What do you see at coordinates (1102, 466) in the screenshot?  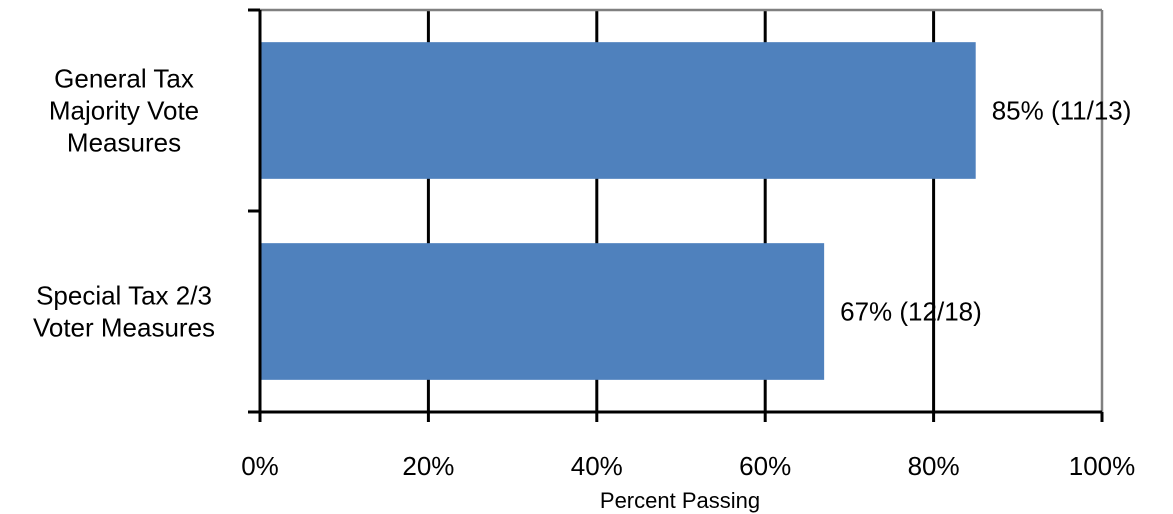 I see `x-tick-label: 100%` at bounding box center [1102, 466].